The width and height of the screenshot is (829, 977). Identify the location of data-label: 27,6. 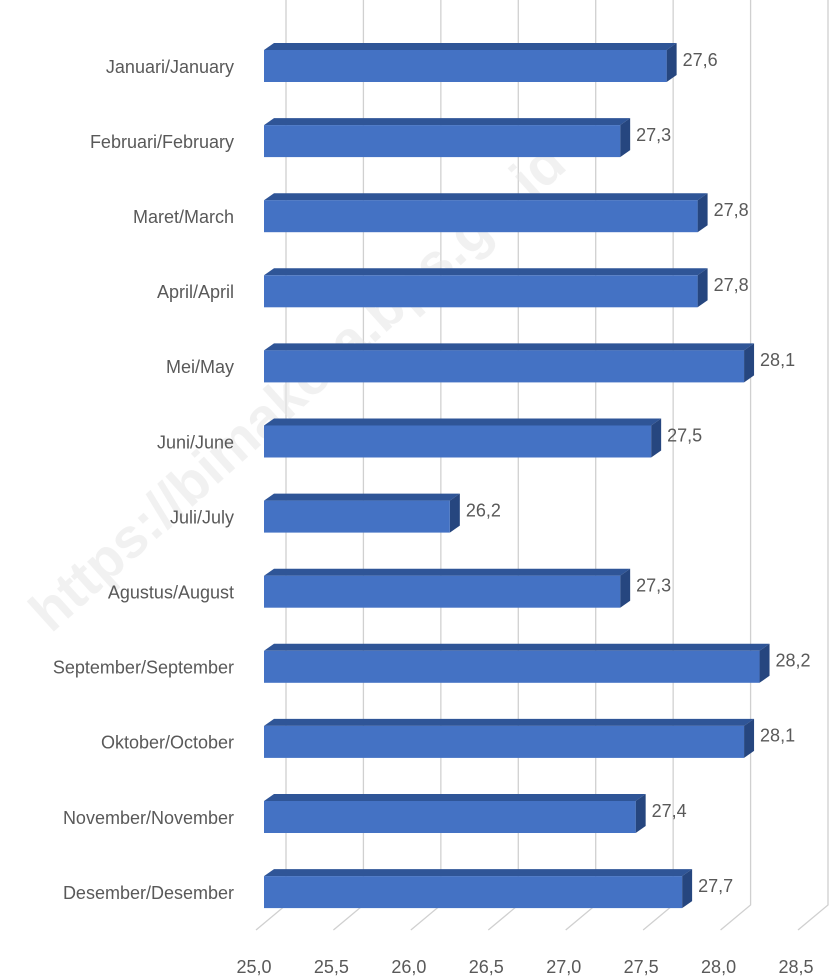
(700, 60).